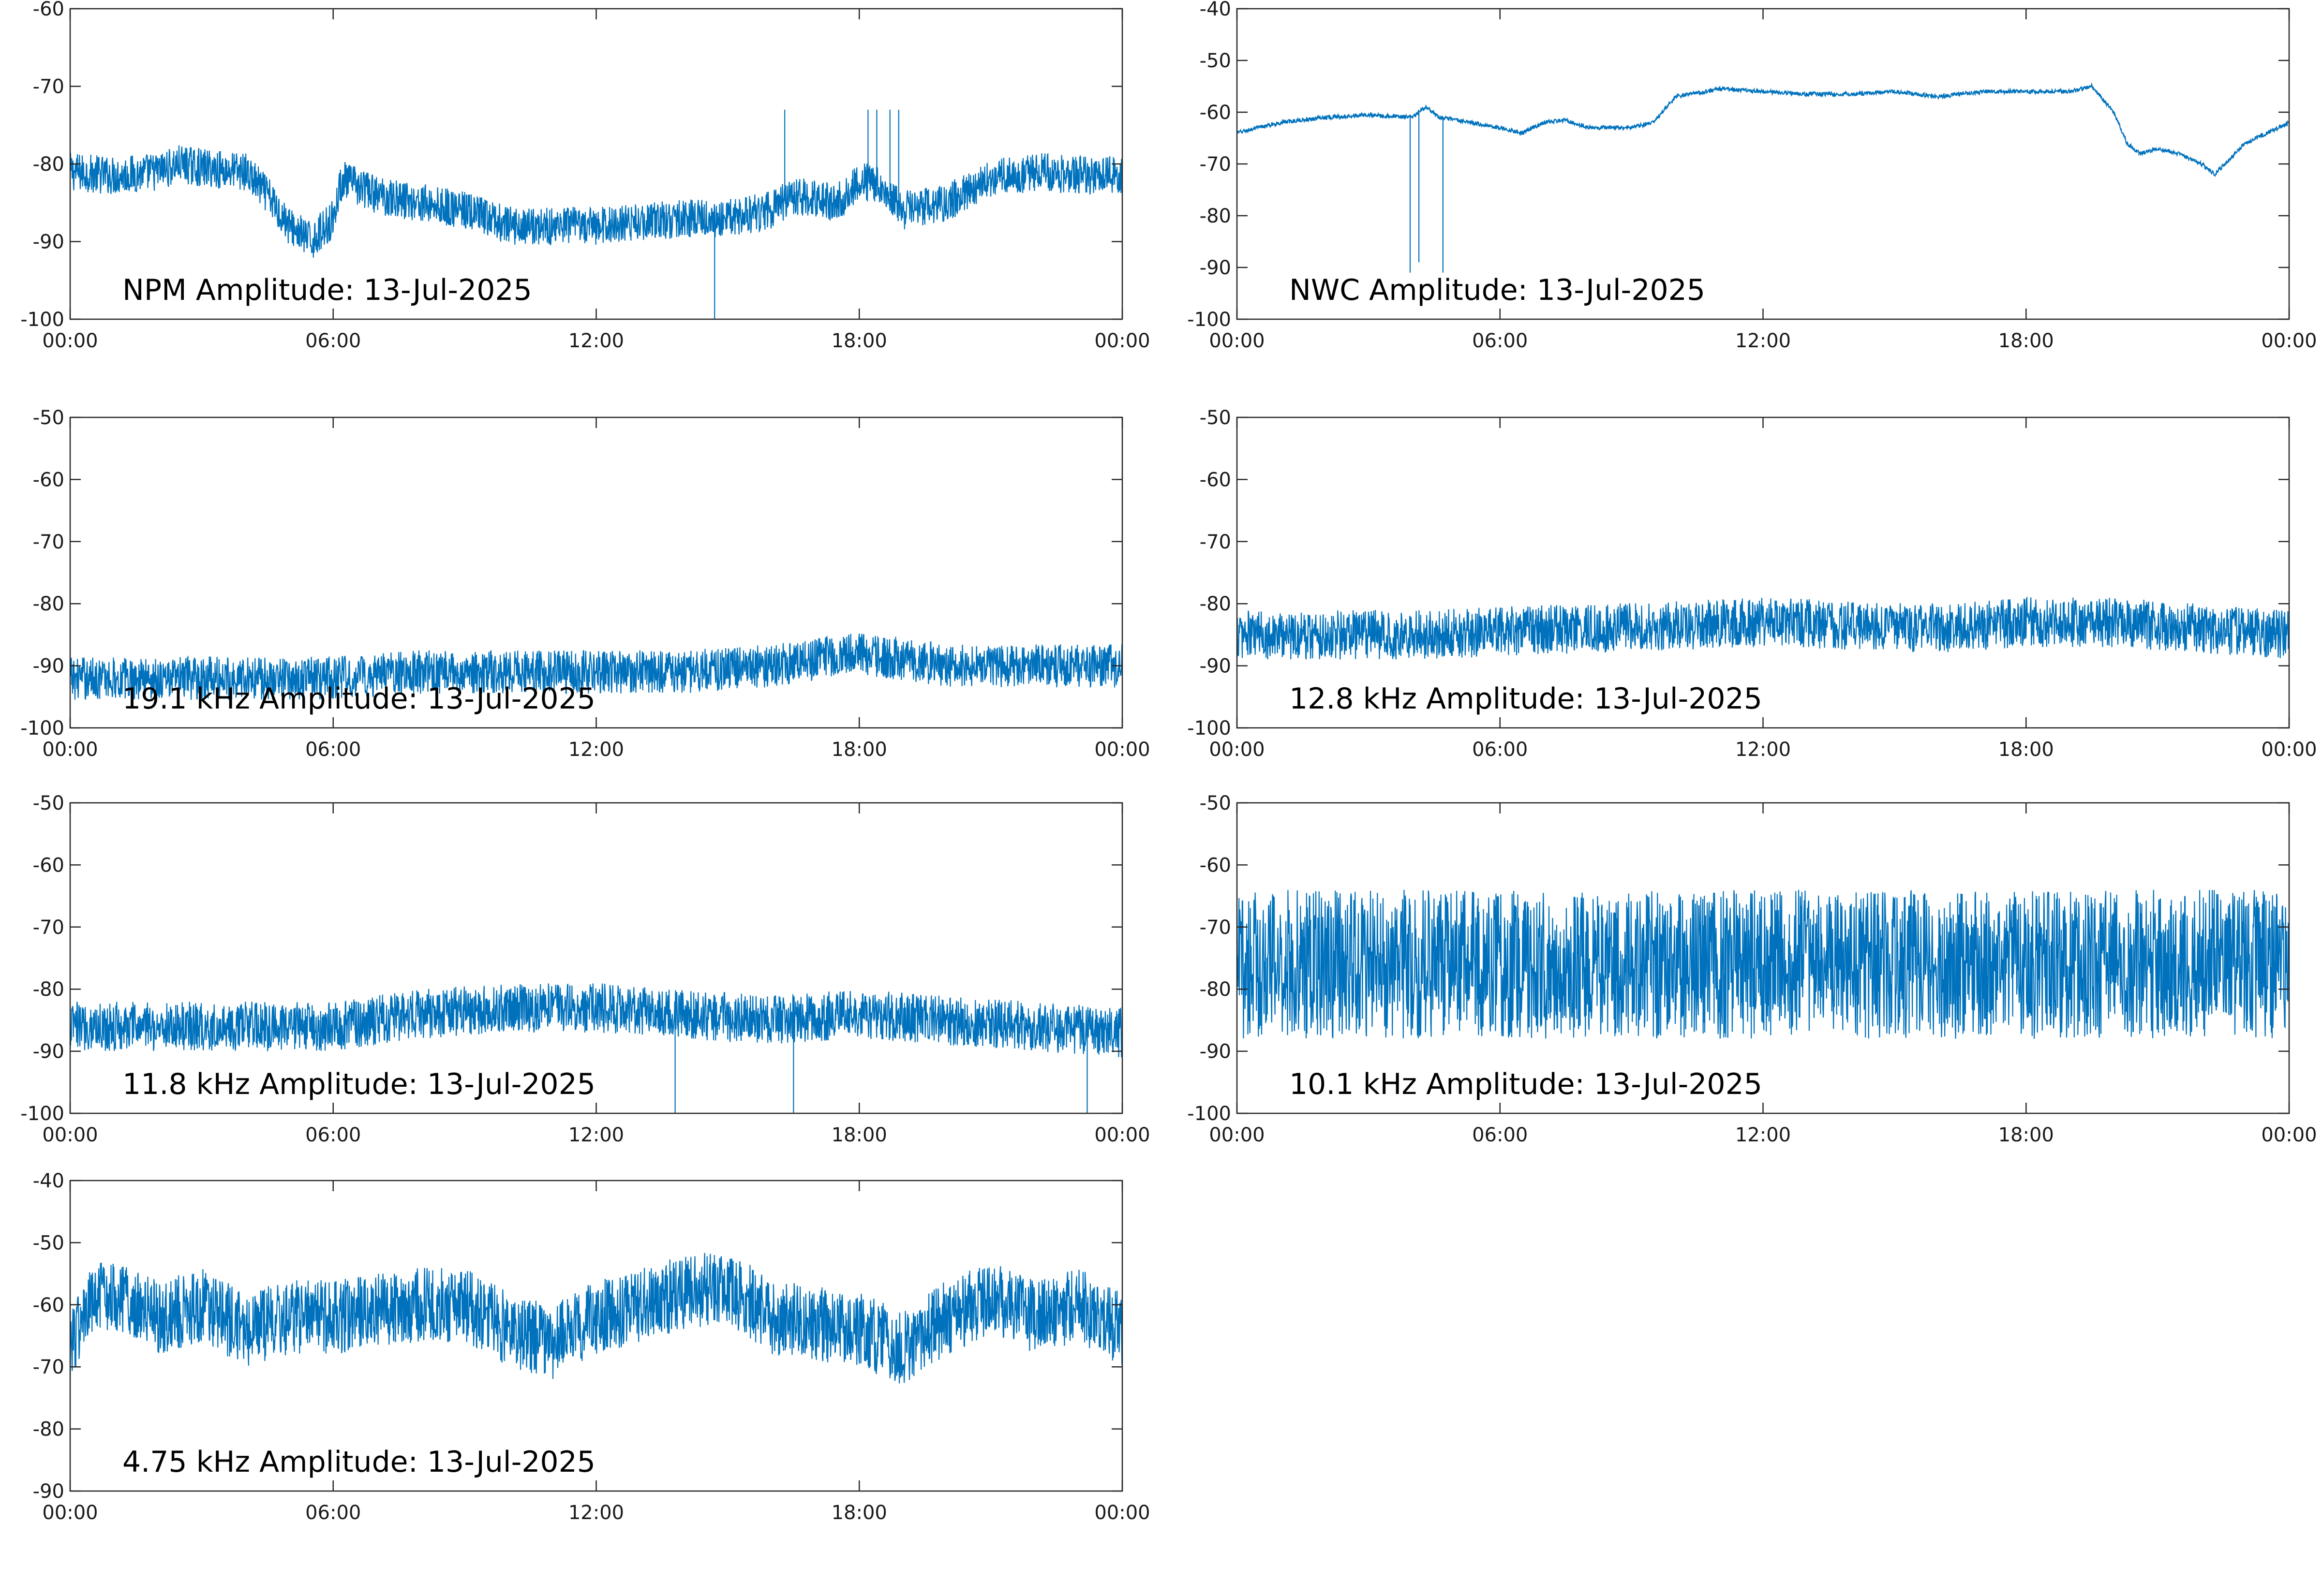  I want to click on chart-title: 11.8 kHz Amplitude: 13-Jul-2025, so click(358, 1084).